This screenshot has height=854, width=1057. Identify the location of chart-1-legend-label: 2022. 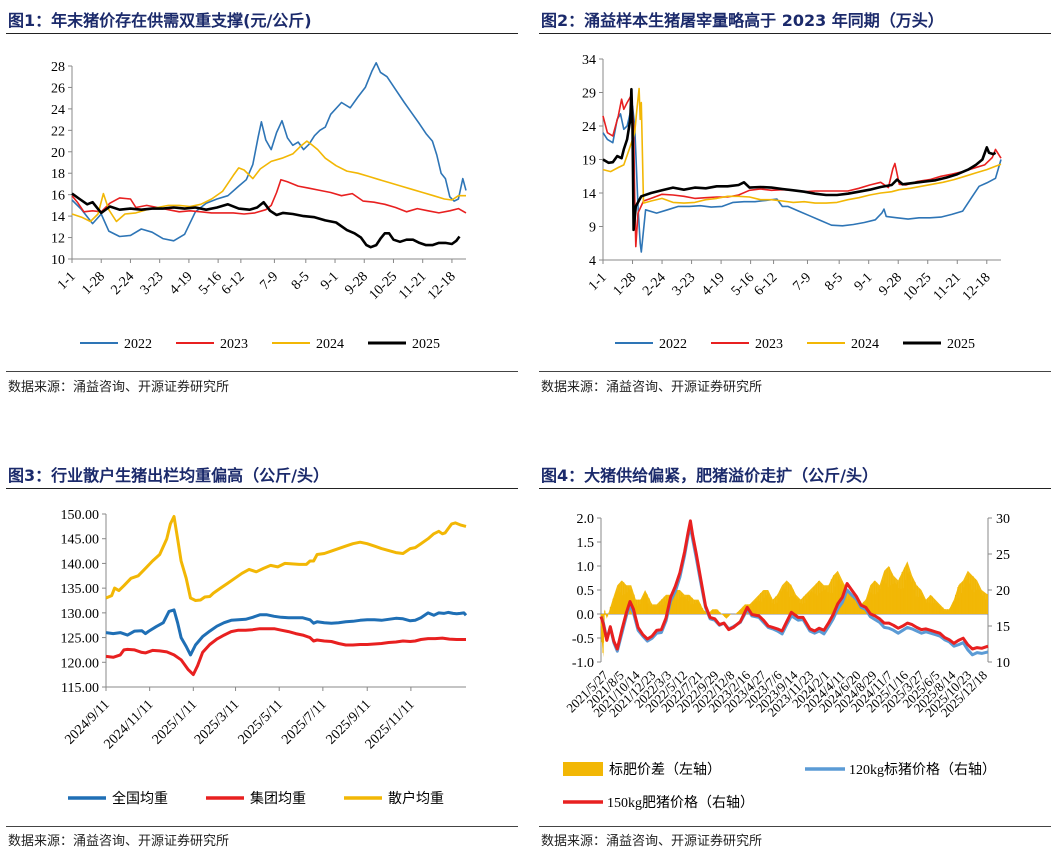
(138, 344).